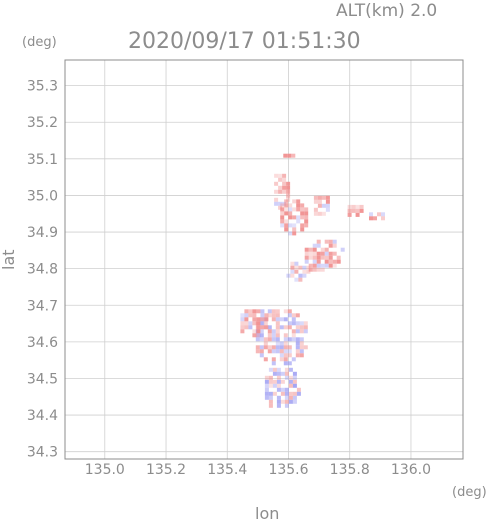  I want to click on x-tick-label: 135.0, so click(105, 470).